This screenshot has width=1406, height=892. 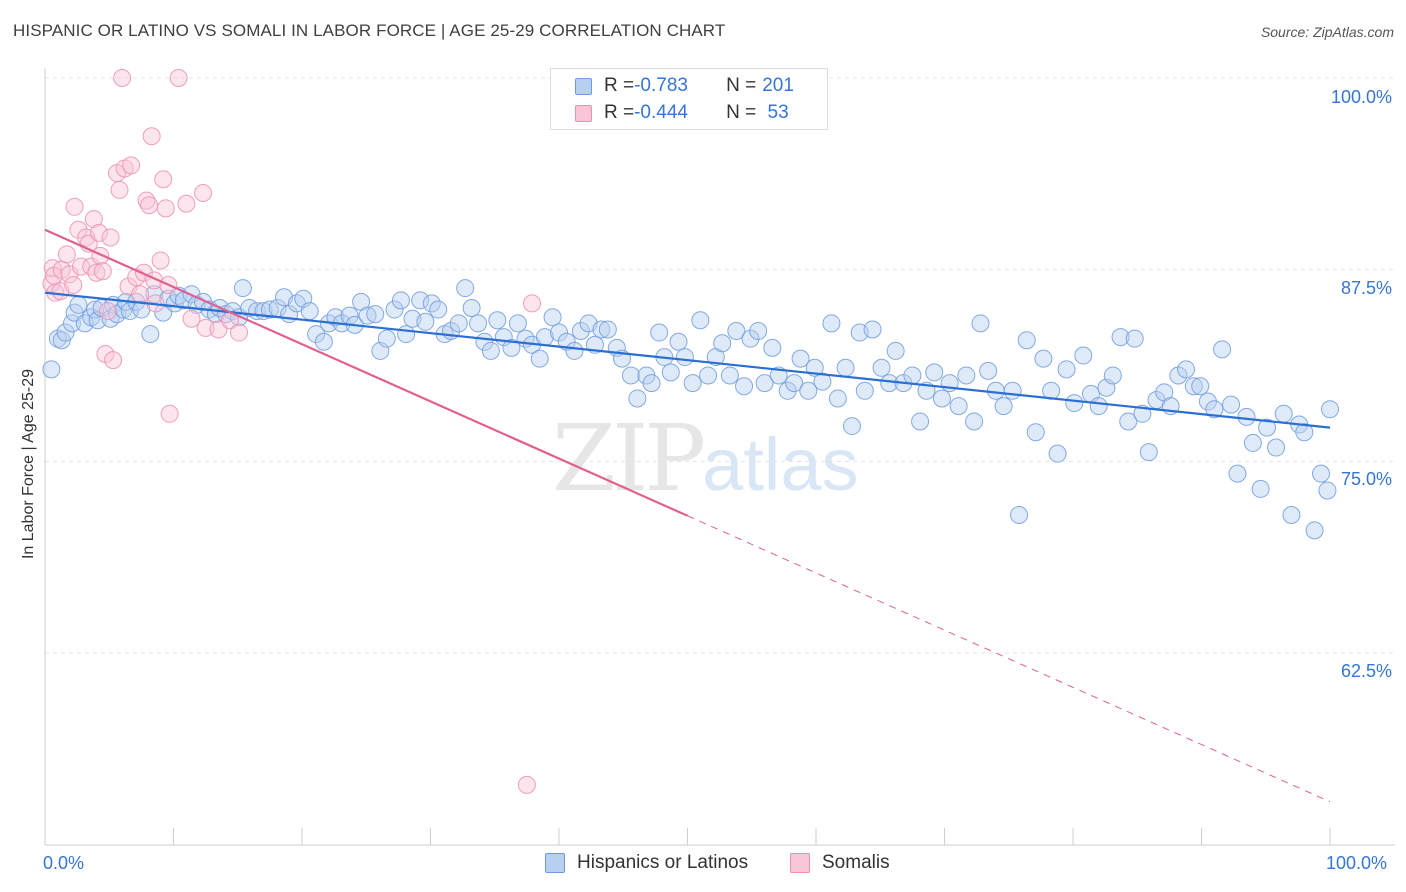 What do you see at coordinates (1366, 671) in the screenshot?
I see `y-tick-label-62-5: 62.5%` at bounding box center [1366, 671].